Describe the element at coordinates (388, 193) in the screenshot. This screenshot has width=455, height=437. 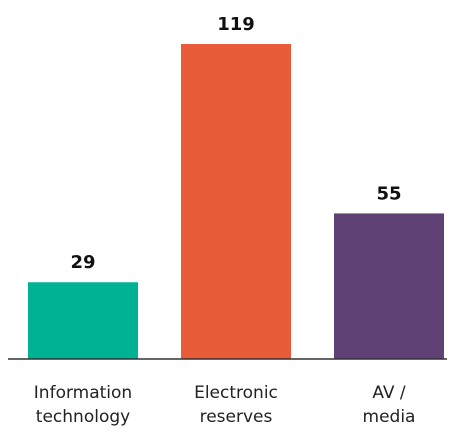
I see `value-label-2: 55` at that location.